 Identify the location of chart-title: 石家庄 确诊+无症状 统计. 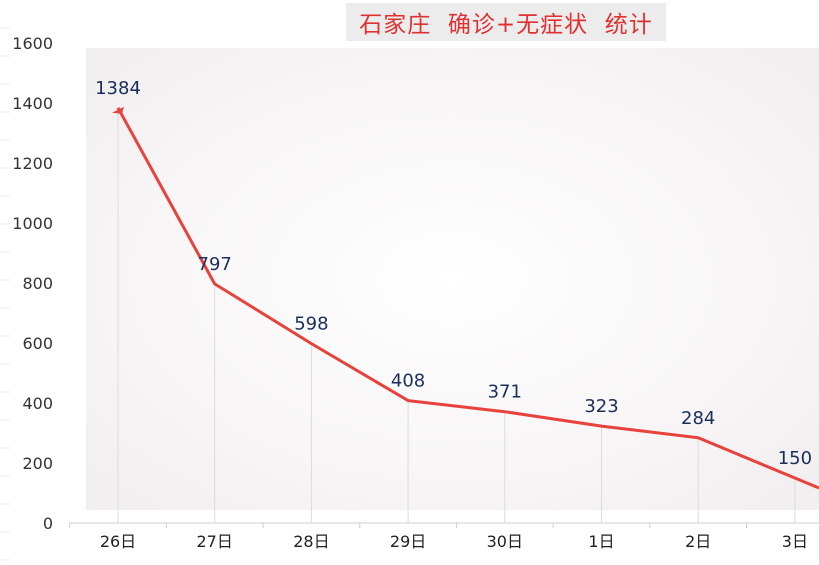
(506, 22).